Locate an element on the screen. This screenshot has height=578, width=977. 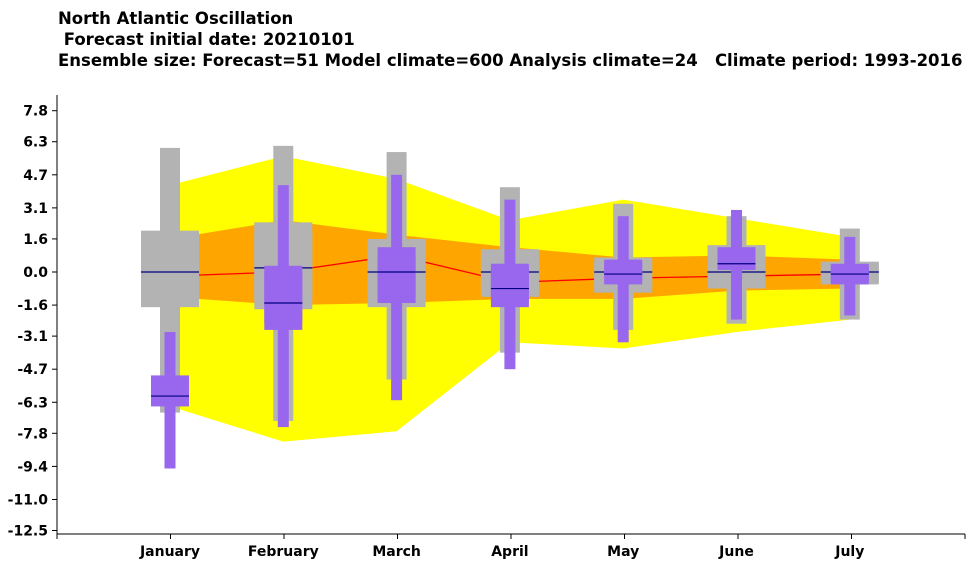
forecast-box-january is located at coordinates (170, 400).